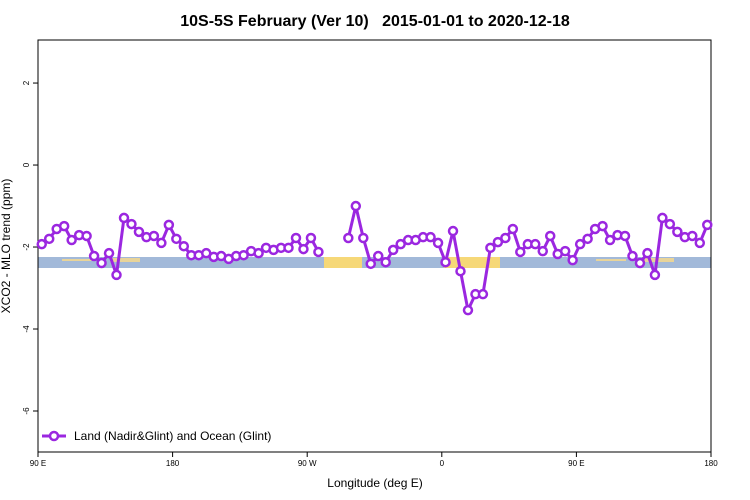  What do you see at coordinates (374, 483) in the screenshot?
I see `x-axis-label: Longitude (deg E)` at bounding box center [374, 483].